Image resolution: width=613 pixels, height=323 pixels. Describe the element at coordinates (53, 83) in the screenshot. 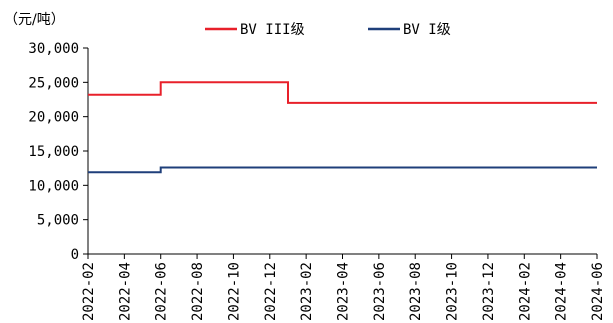

I see `y-tick-label: 25,000` at that location.